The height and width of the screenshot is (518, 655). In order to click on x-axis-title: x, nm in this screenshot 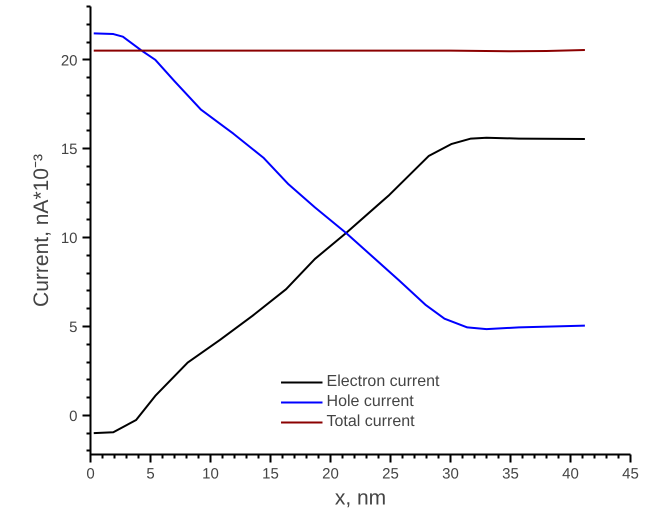, I will do `click(360, 498)`.